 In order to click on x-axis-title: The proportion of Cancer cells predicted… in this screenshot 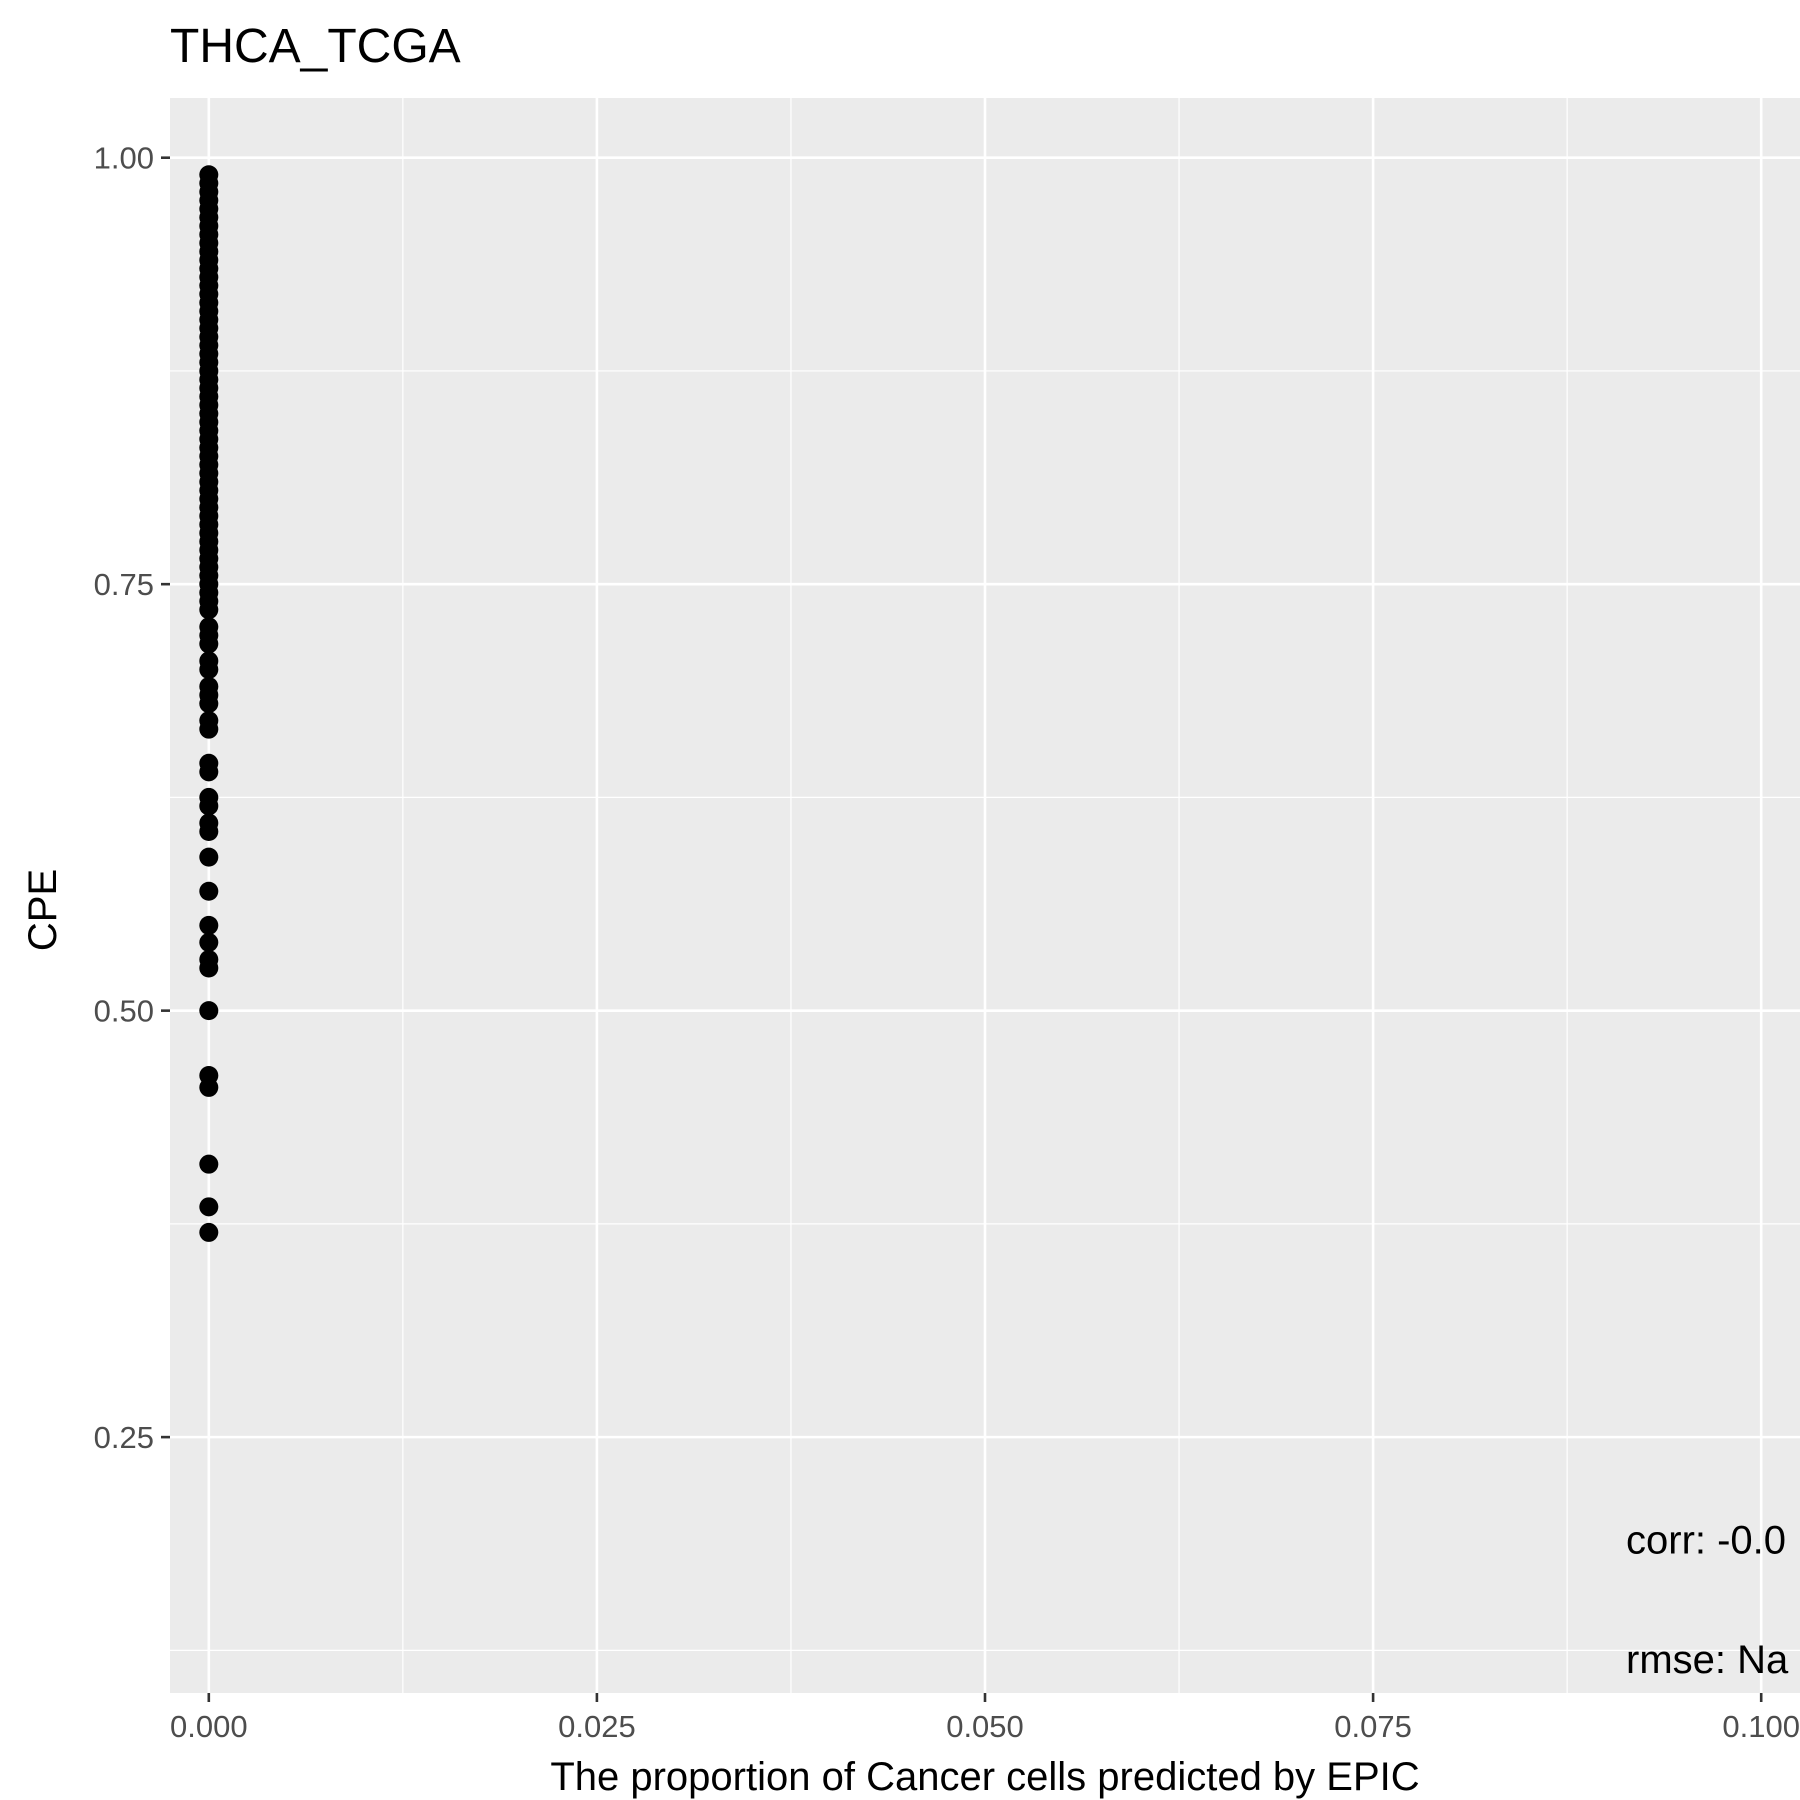, I will do `click(984, 1777)`.